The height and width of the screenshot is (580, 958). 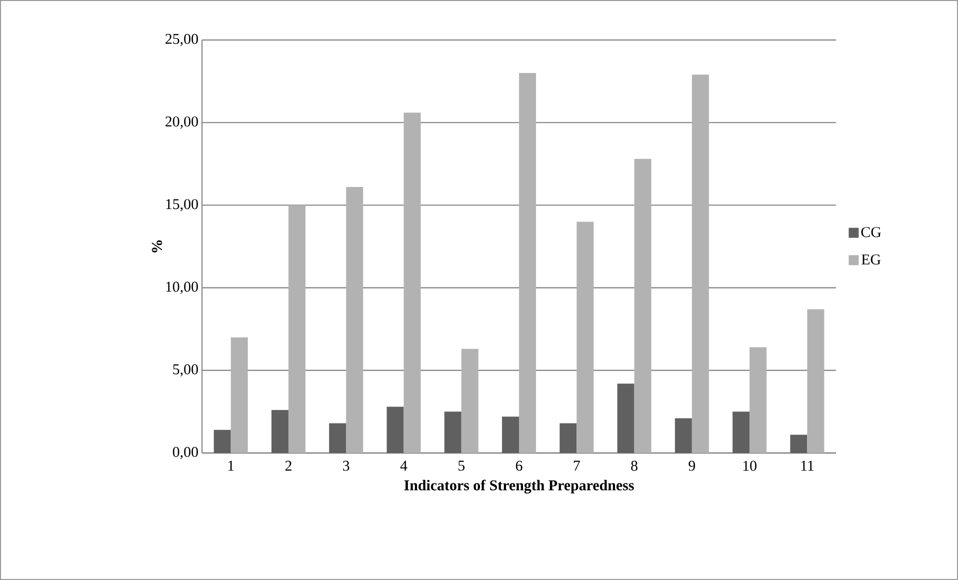 What do you see at coordinates (692, 465) in the screenshot?
I see `x-tick-label: 9` at bounding box center [692, 465].